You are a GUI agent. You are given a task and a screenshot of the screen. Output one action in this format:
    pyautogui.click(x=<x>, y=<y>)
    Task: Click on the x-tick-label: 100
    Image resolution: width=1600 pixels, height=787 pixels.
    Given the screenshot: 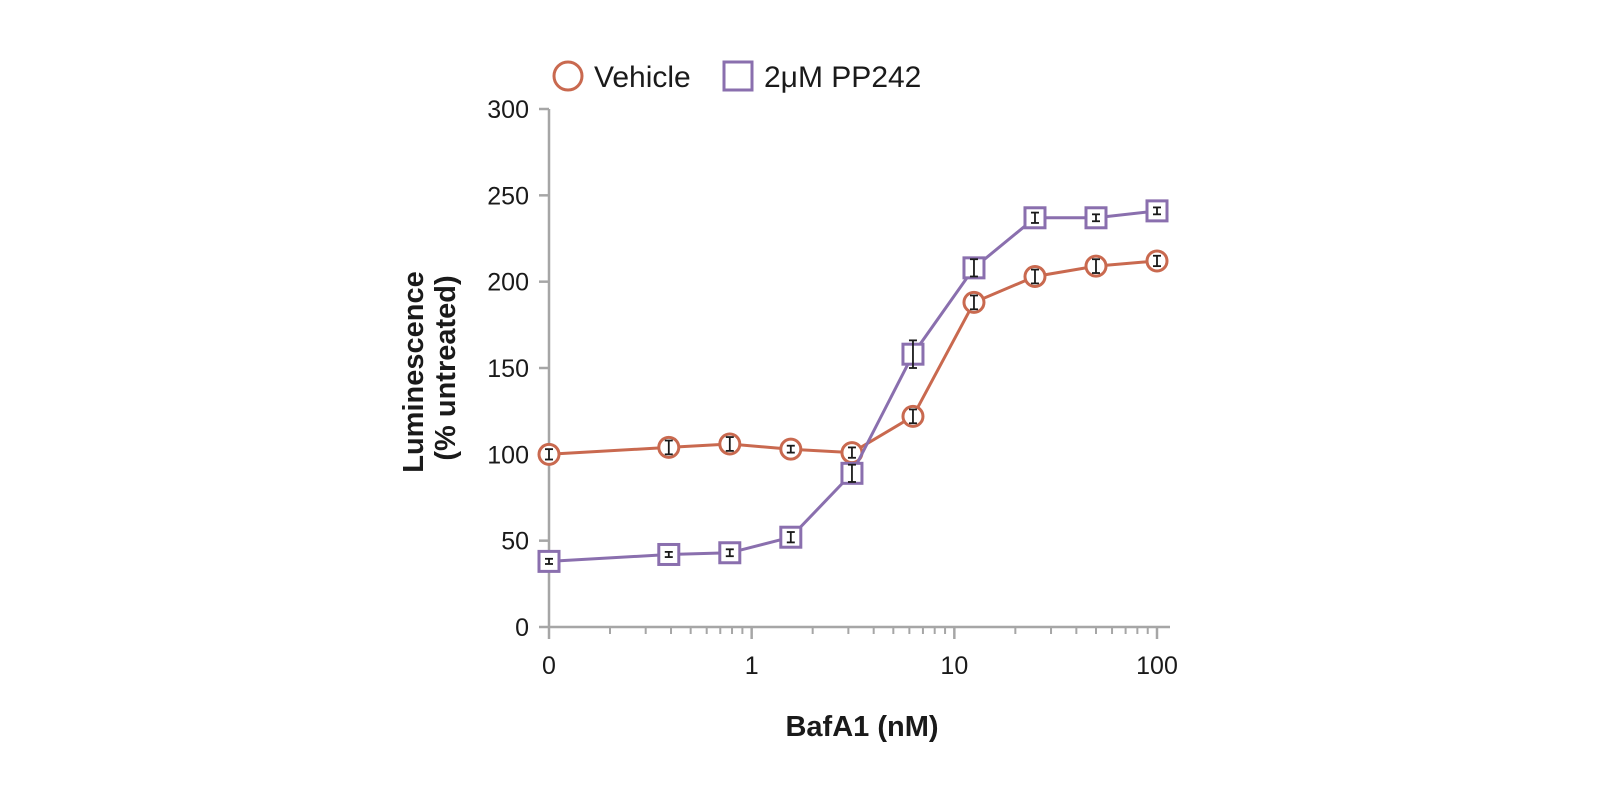 What is the action you would take?
    pyautogui.click(x=1157, y=666)
    